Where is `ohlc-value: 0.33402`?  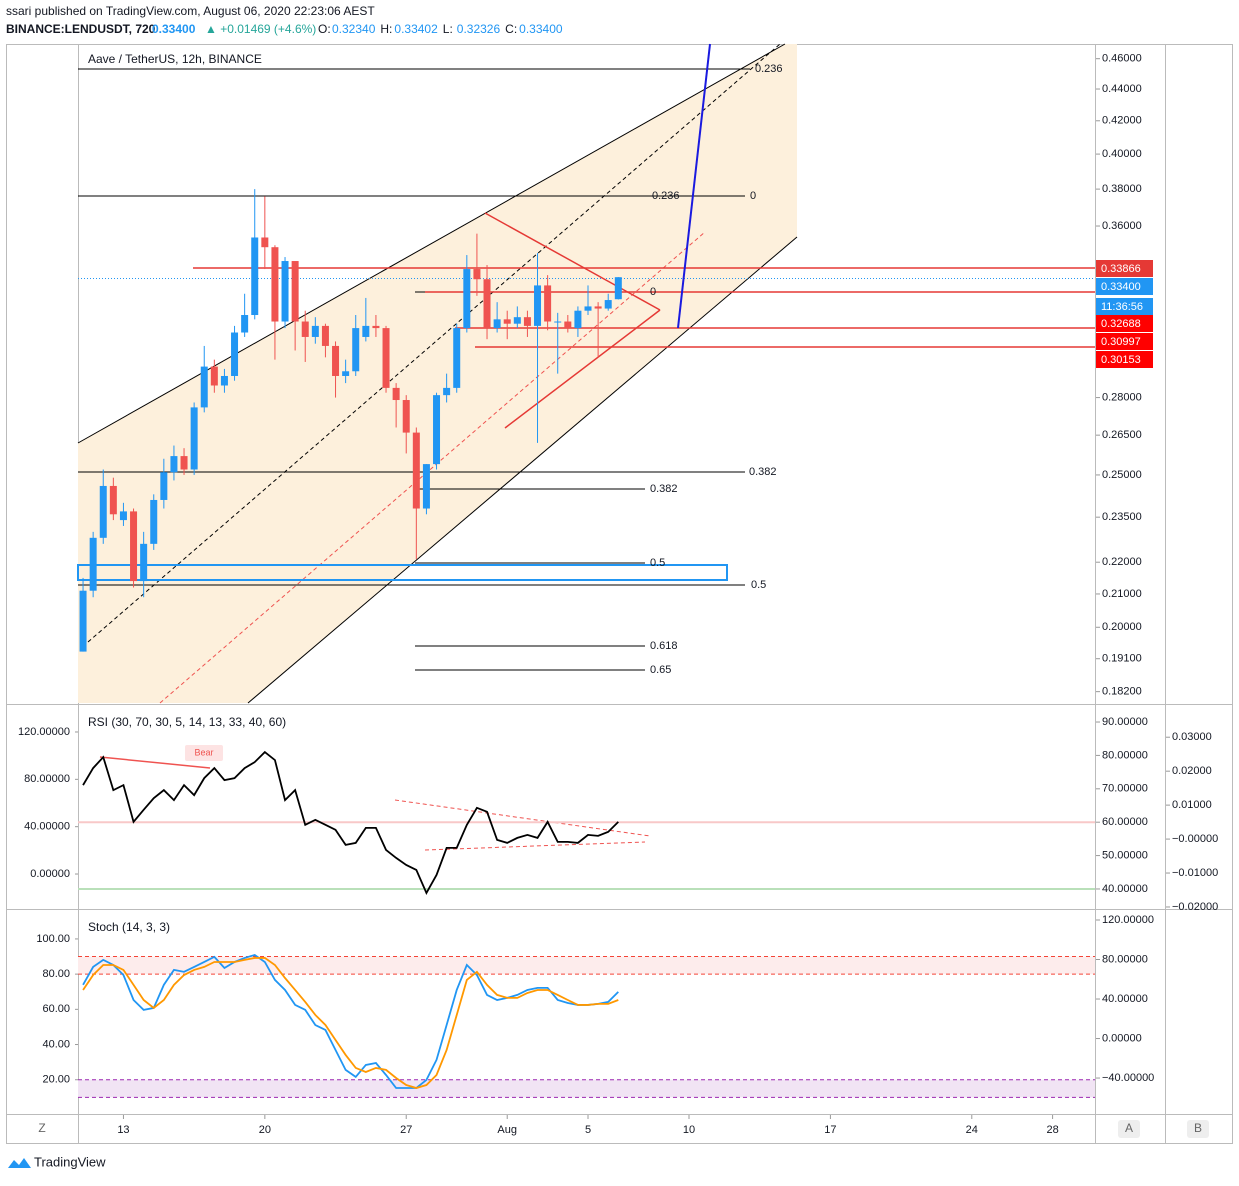
ohlc-value: 0.33402 is located at coordinates (416, 29).